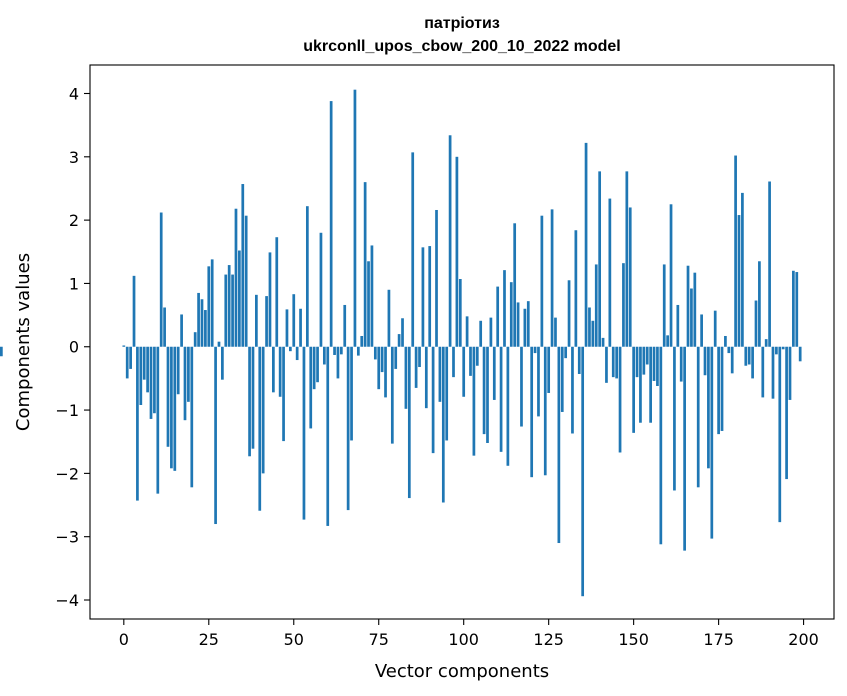 The height and width of the screenshot is (696, 847). I want to click on y-tick-label: 3, so click(74, 157).